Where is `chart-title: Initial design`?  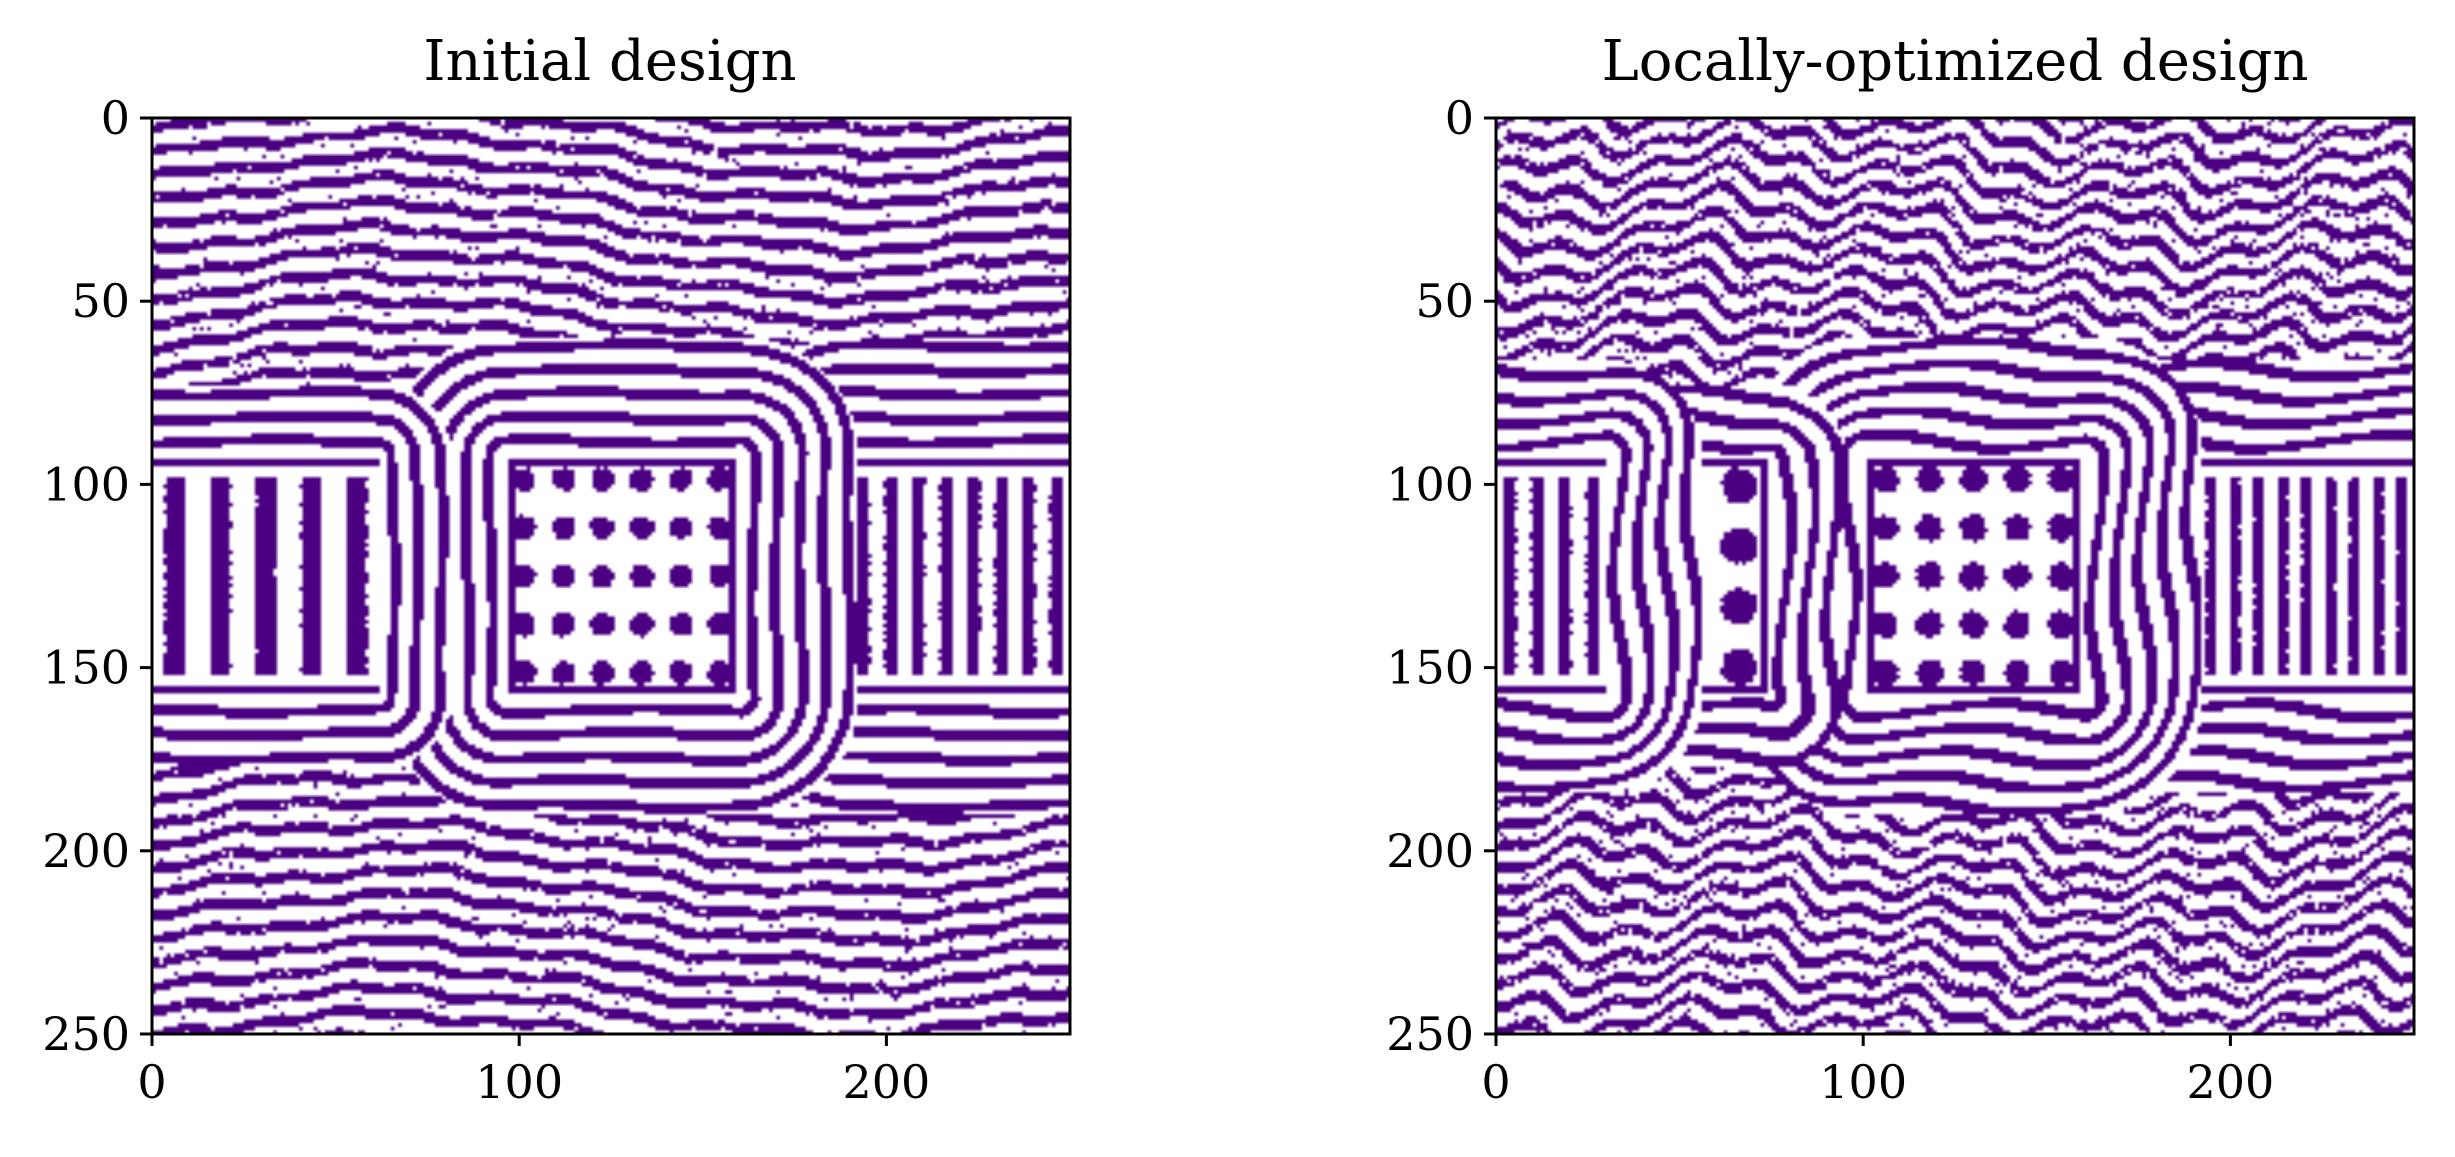 chart-title: Initial design is located at coordinates (609, 61).